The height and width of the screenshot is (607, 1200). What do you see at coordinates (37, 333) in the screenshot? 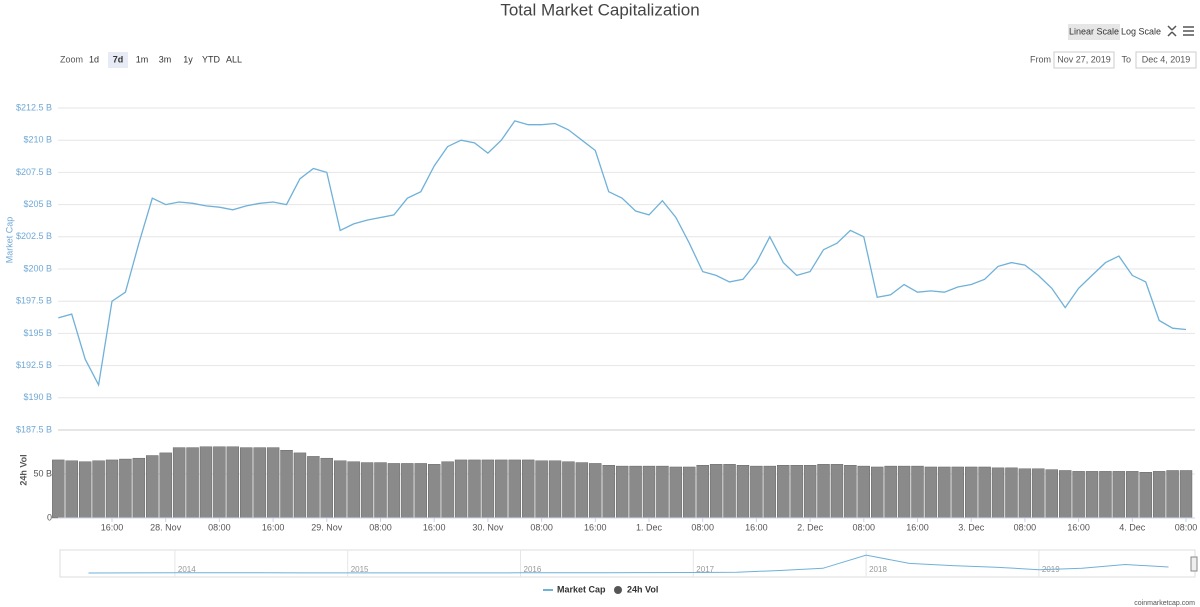
I see `y-tick-label: $195 B` at bounding box center [37, 333].